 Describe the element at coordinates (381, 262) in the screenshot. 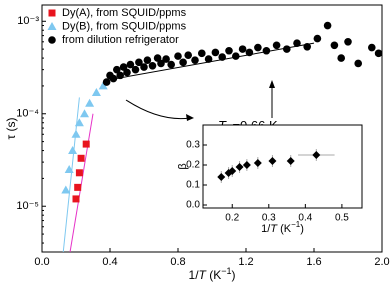

I see `x-tick-label: 2.0` at that location.